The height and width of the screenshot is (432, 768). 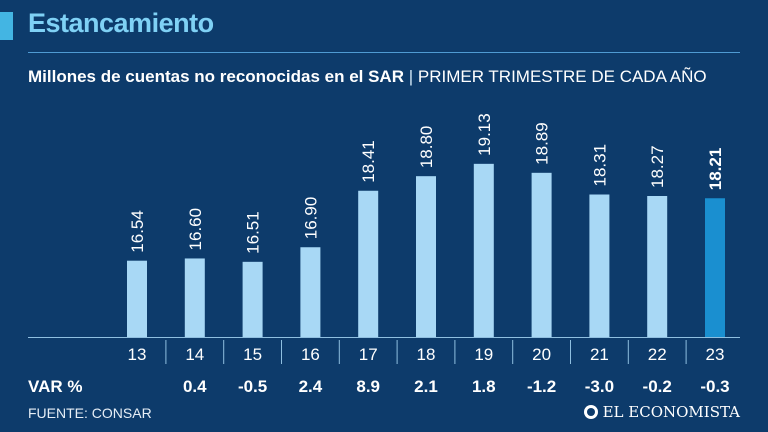 I want to click on value-label-19: 19.13, so click(x=484, y=134).